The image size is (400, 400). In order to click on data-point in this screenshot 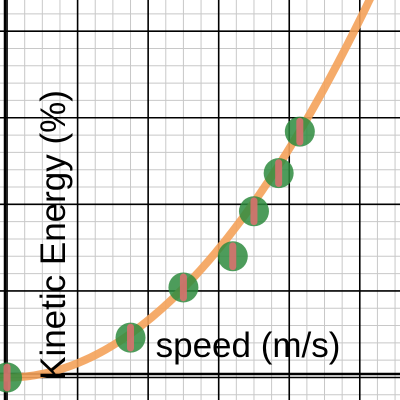, I will do `click(11, 377)`.